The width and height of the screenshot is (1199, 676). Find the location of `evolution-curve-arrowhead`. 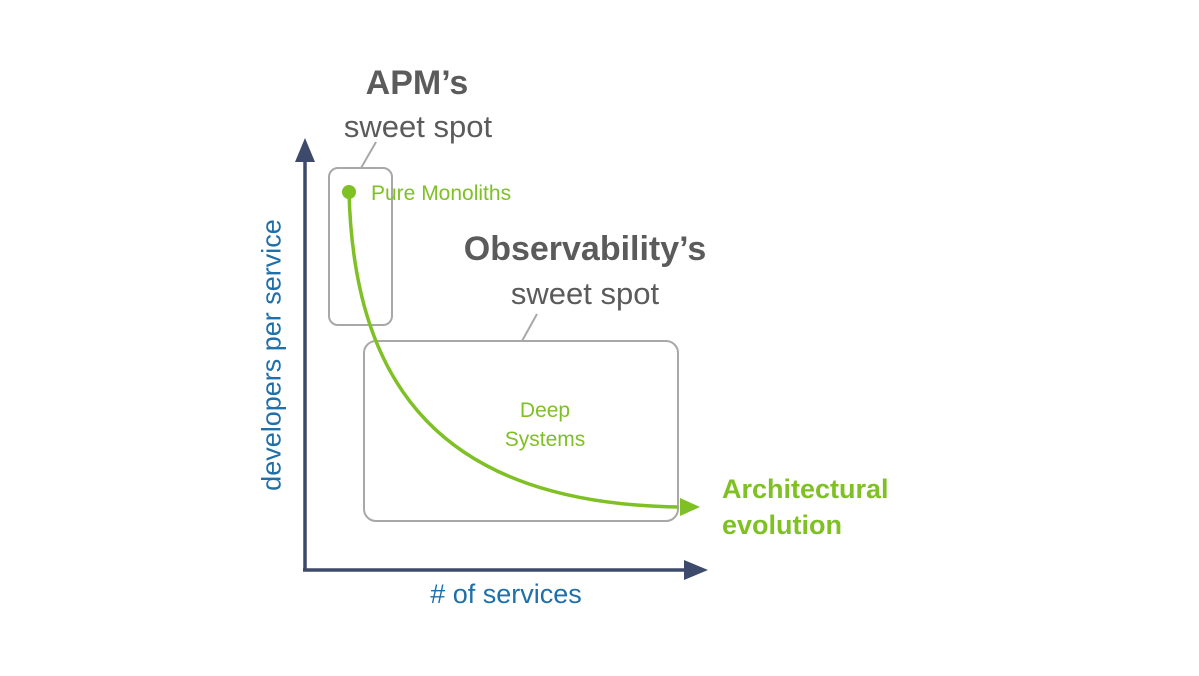

evolution-curve-arrowhead is located at coordinates (690, 507).